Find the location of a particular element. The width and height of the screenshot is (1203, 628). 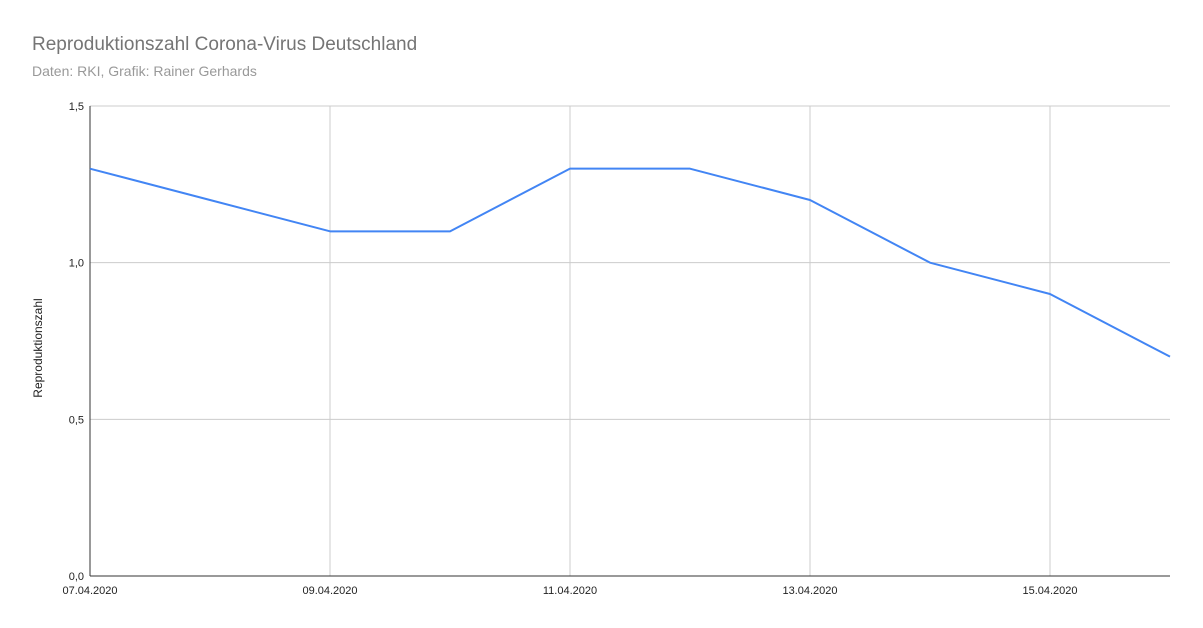

x-tick-label: 11.04.2020 is located at coordinates (570, 591).